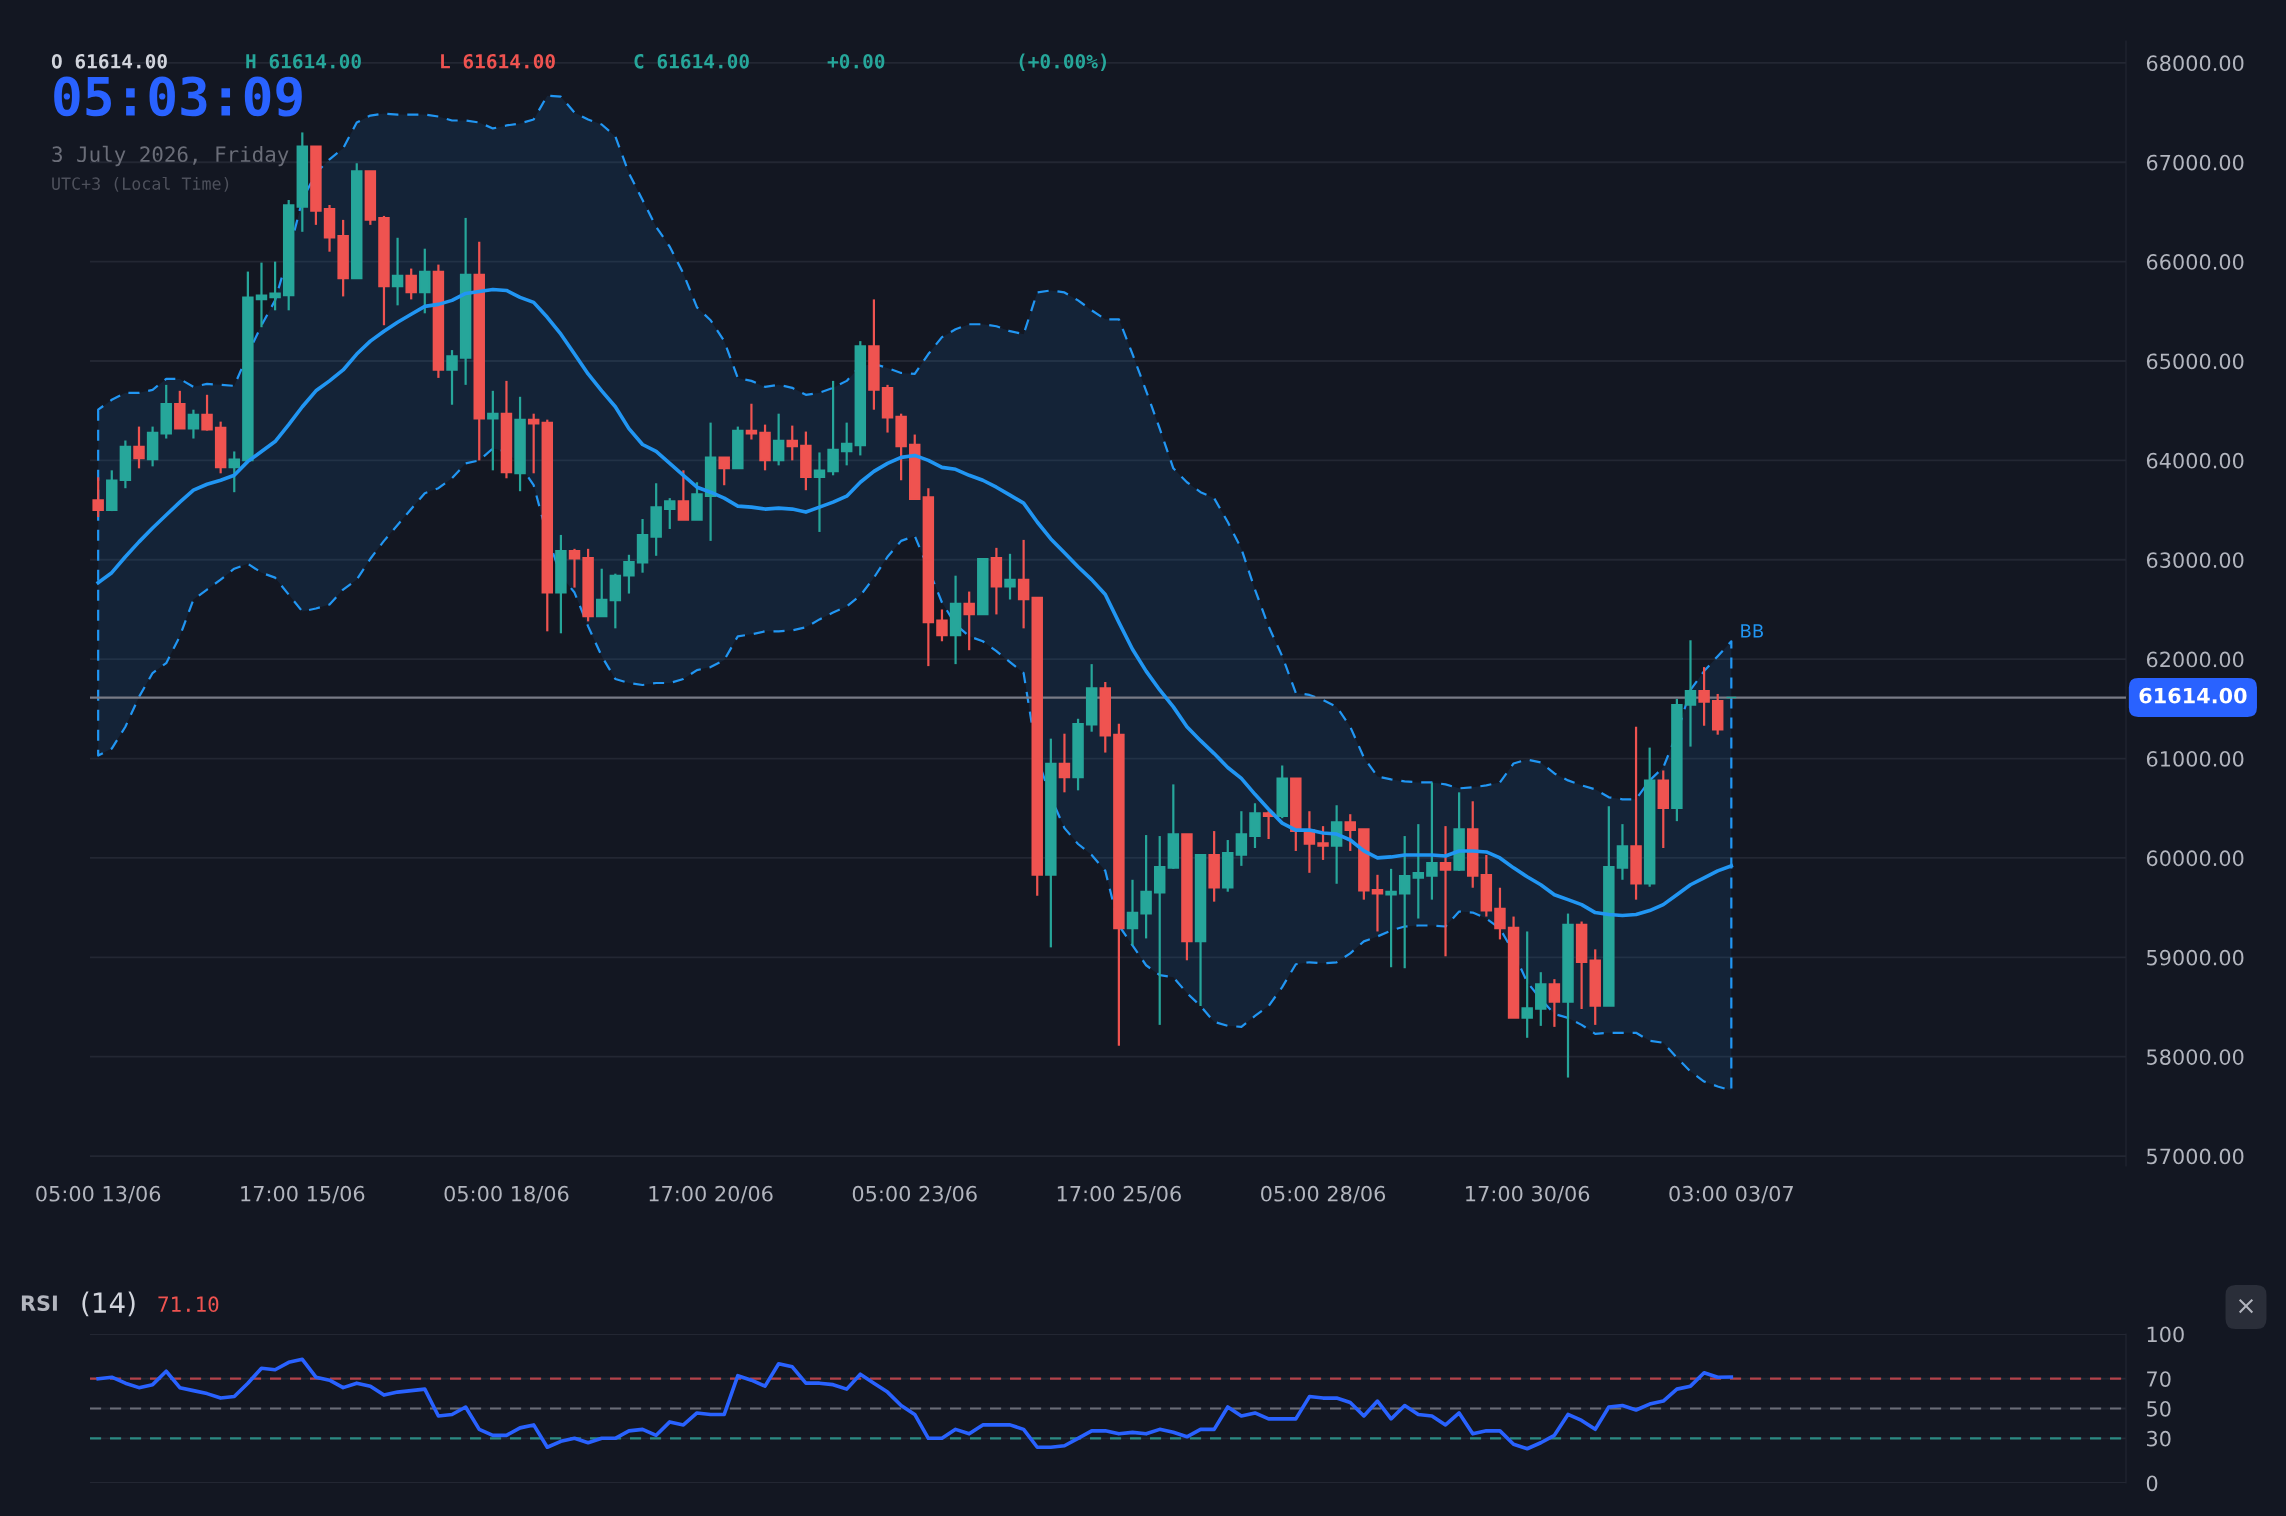  What do you see at coordinates (856, 61) in the screenshot?
I see `annotation: +0.00` at bounding box center [856, 61].